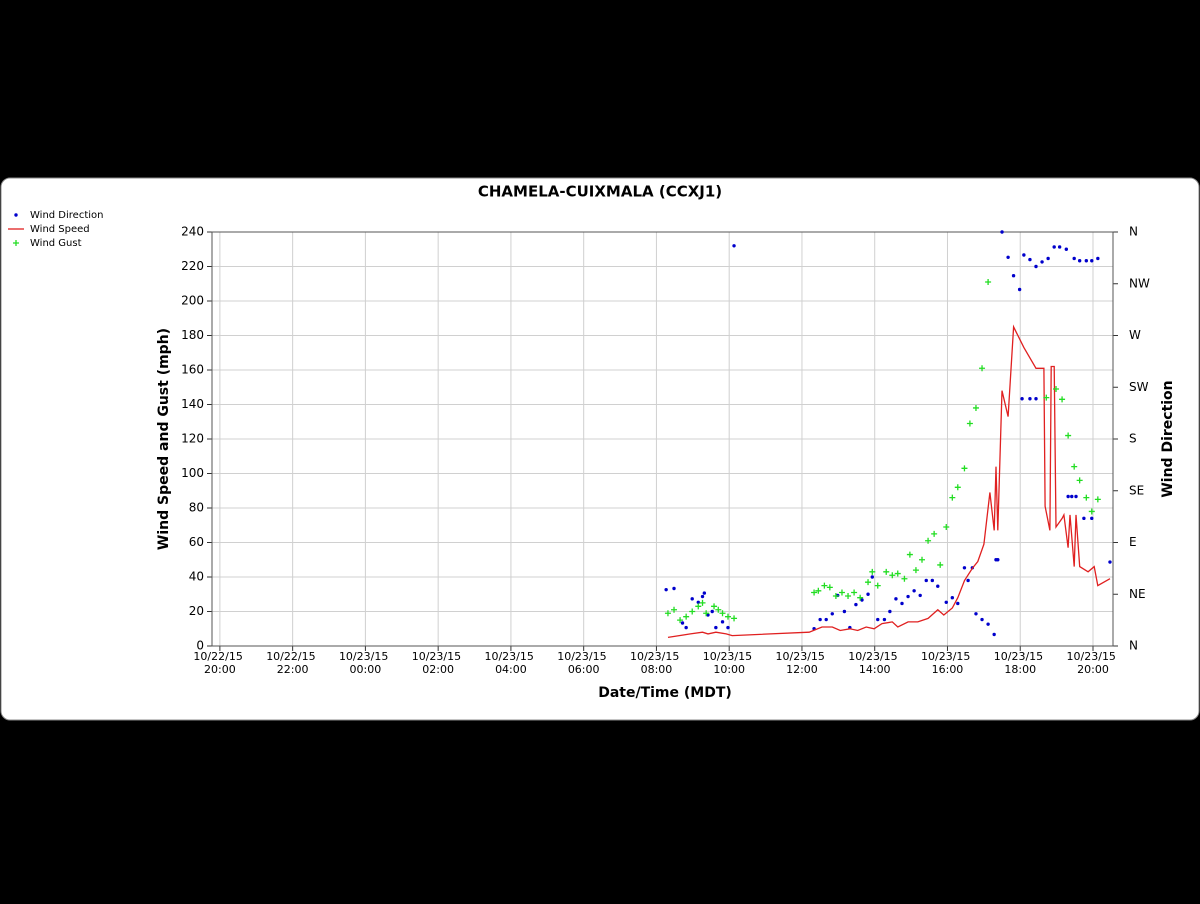 Image resolution: width=1200 pixels, height=904 pixels. Describe the element at coordinates (196, 577) in the screenshot. I see `y-tick-label: 40` at that location.